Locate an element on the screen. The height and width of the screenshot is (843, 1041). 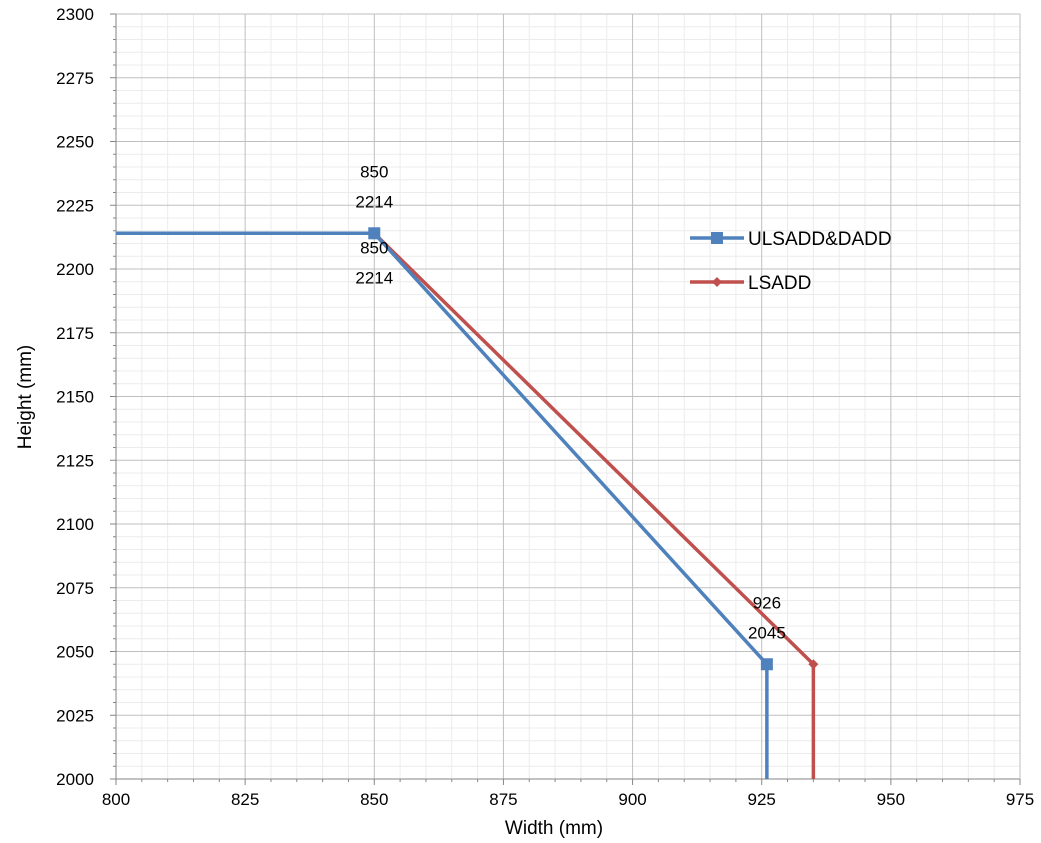
data-label-y: 2045 is located at coordinates (767, 632).